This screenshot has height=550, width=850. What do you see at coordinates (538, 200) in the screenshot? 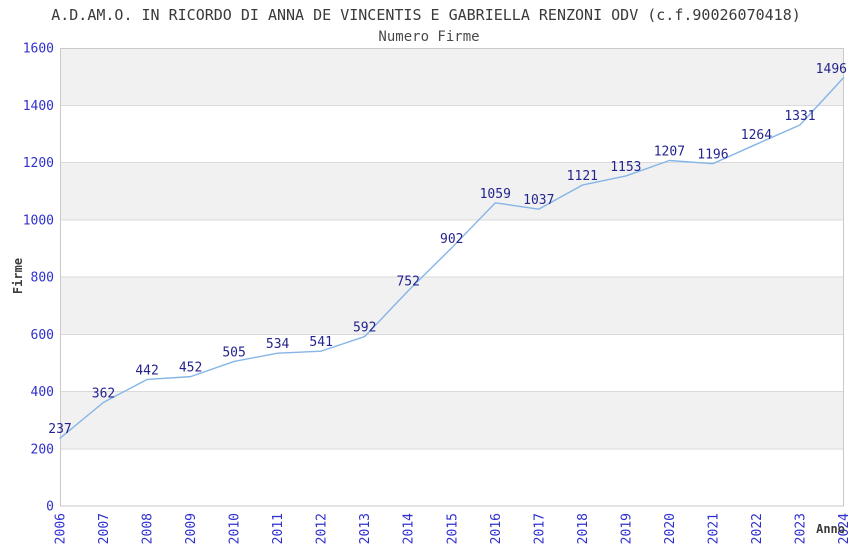
I see `data-label: 1037` at bounding box center [538, 200].